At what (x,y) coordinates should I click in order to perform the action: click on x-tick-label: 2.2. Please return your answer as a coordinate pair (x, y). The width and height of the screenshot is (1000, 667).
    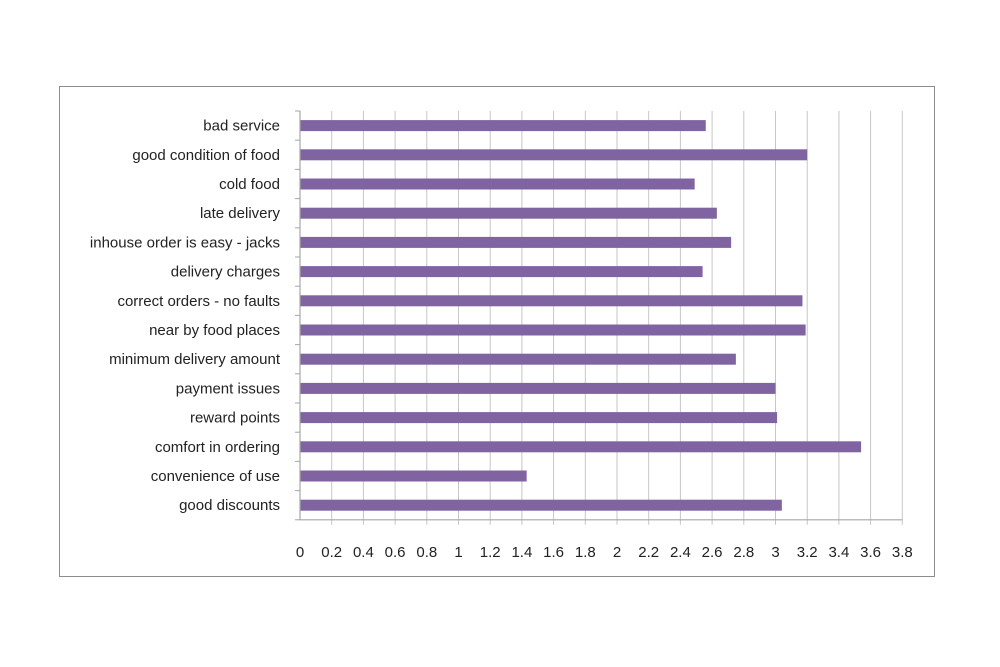
    Looking at the image, I should click on (648, 552).